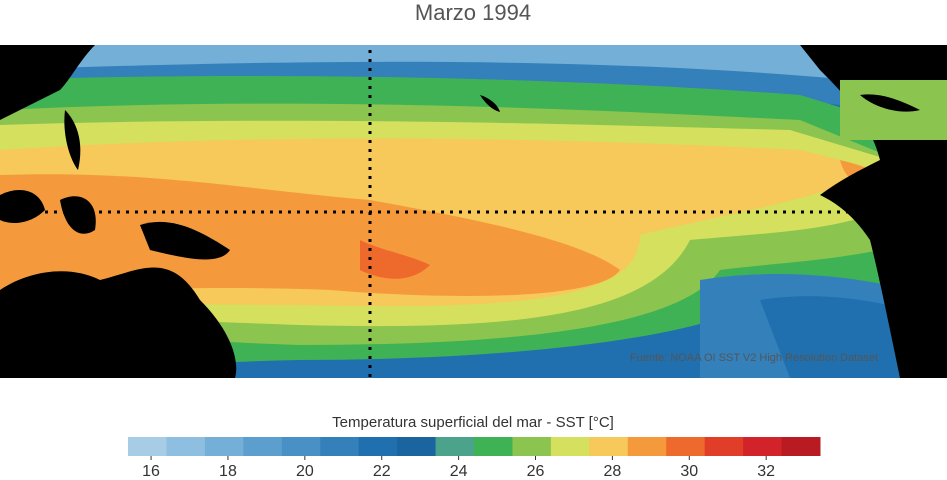 Image resolution: width=947 pixels, height=480 pixels. I want to click on title: Marzo 1994, so click(473, 12).